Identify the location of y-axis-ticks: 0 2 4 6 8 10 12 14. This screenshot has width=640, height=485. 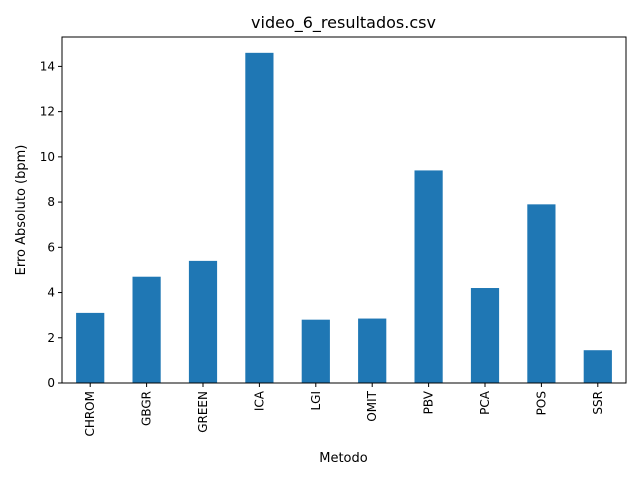
(51, 224).